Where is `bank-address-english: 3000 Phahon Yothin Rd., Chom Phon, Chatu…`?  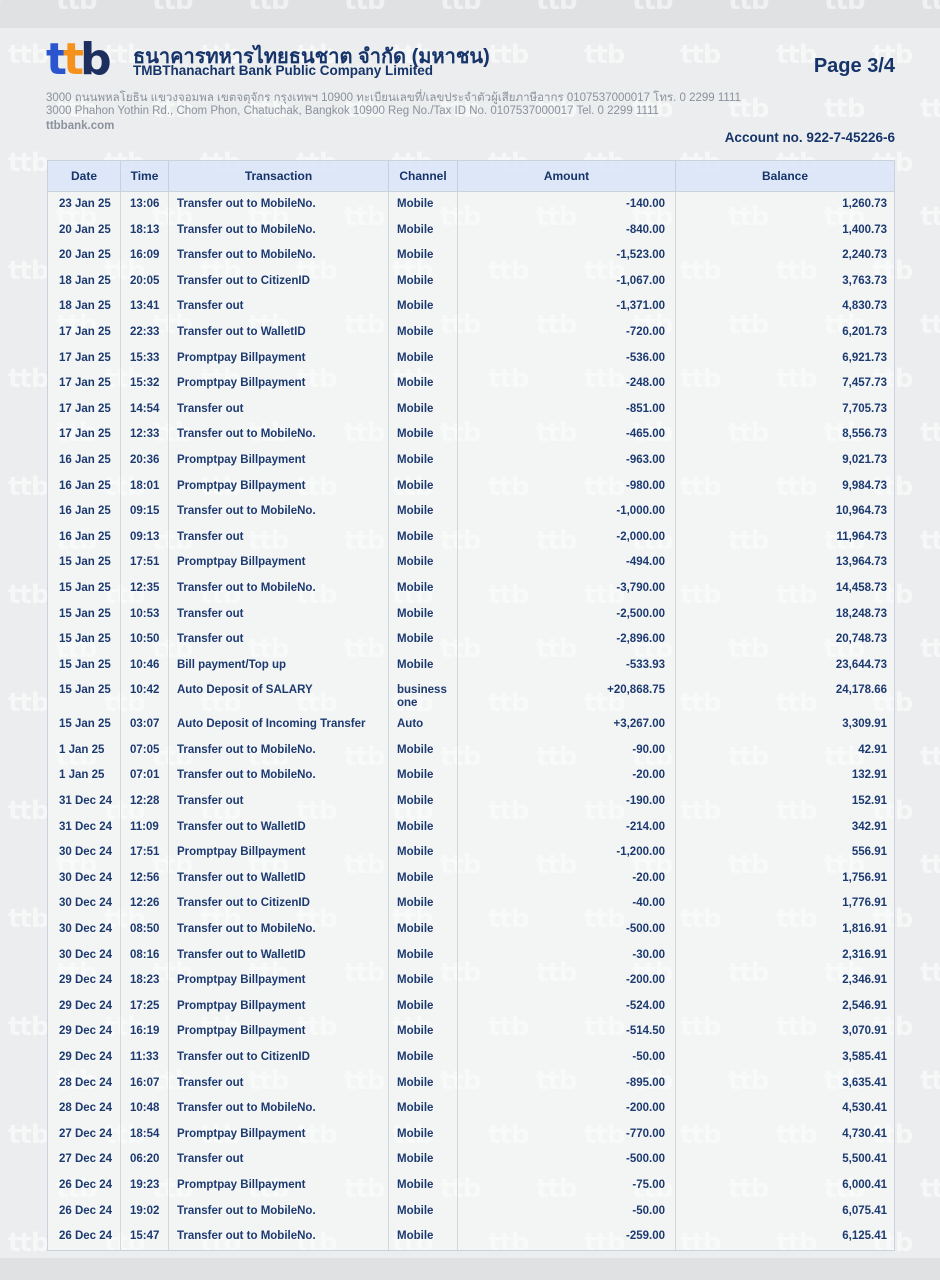
bank-address-english: 3000 Phahon Yothin Rd., Chom Phon, Chatu… is located at coordinates (352, 111).